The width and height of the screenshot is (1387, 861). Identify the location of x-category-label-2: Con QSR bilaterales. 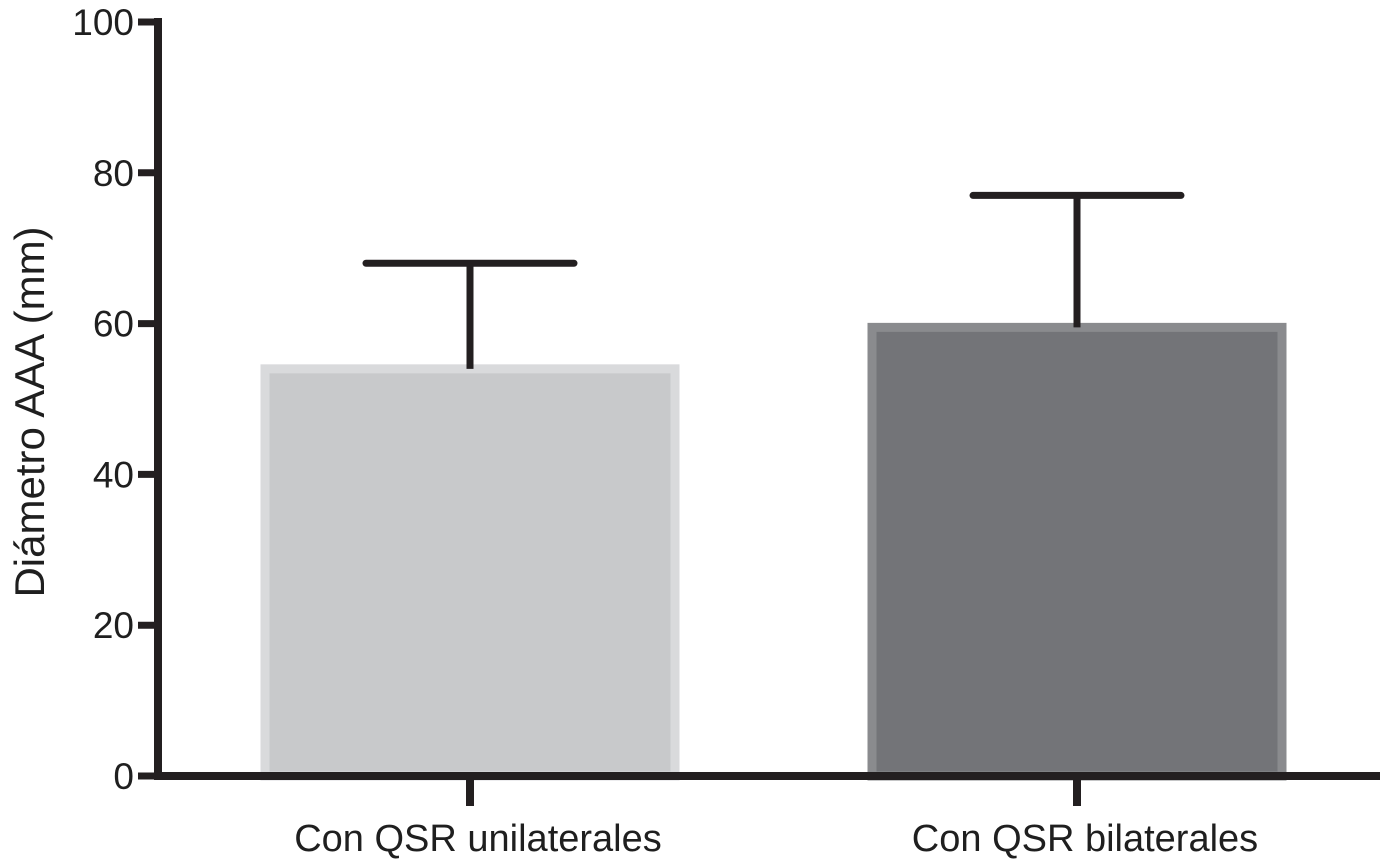
(1085, 839).